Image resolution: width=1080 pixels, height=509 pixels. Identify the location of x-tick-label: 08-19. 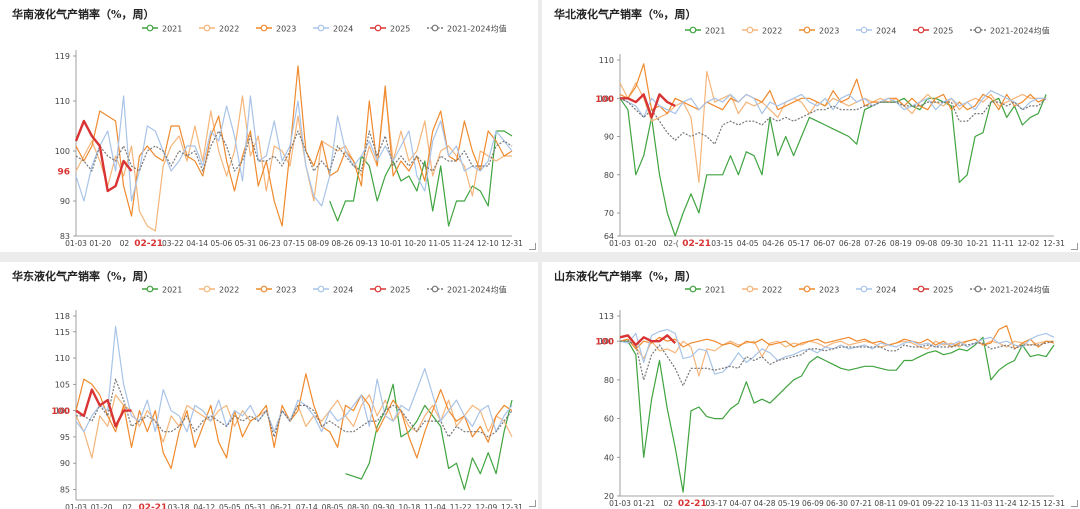
(901, 243).